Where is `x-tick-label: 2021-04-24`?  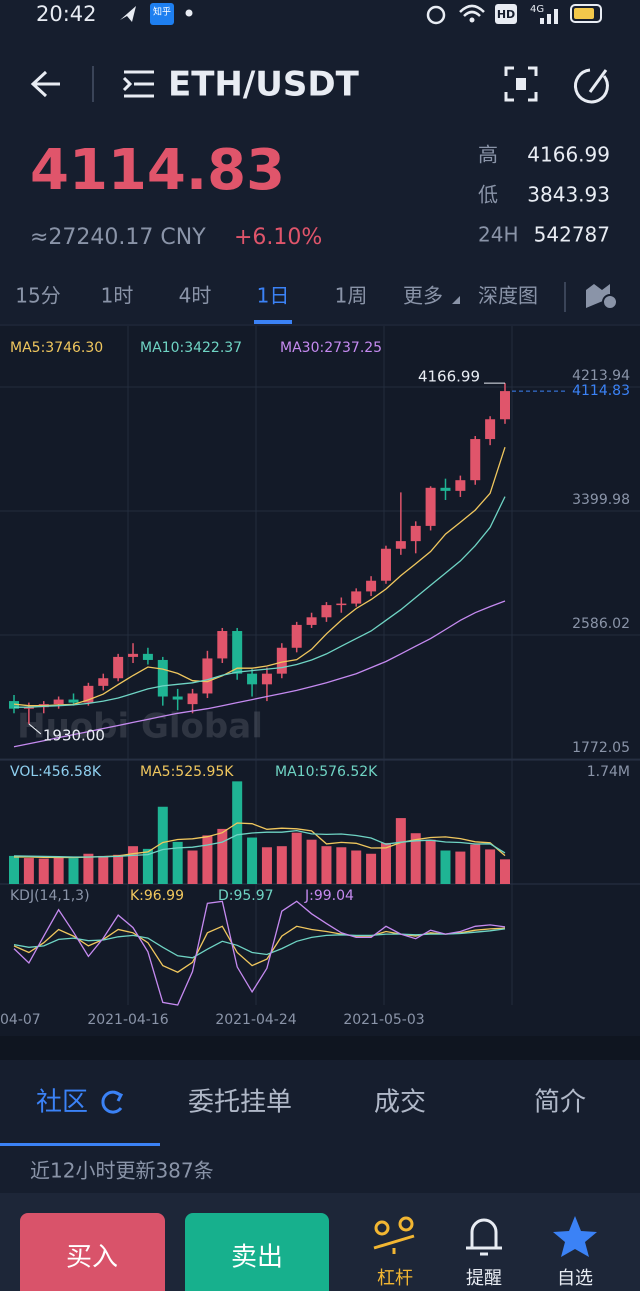
x-tick-label: 2021-04-24 is located at coordinates (255, 1020).